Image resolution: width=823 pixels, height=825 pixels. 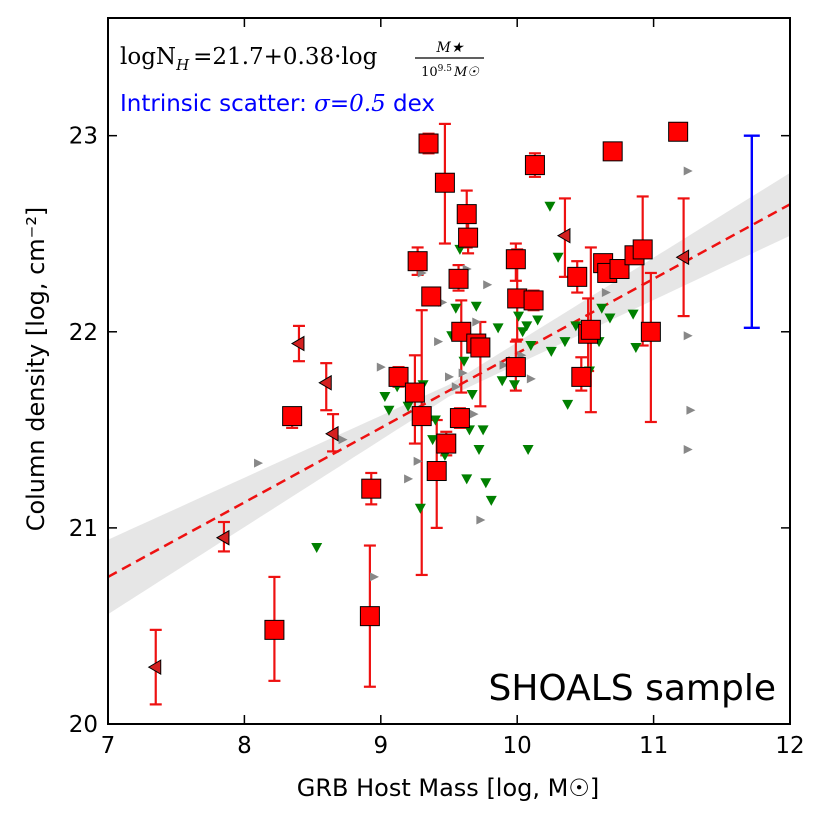 I want to click on intrinsic-scatter-label: Intrinsic scatter: σ=0.5 dex, so click(x=277, y=104).